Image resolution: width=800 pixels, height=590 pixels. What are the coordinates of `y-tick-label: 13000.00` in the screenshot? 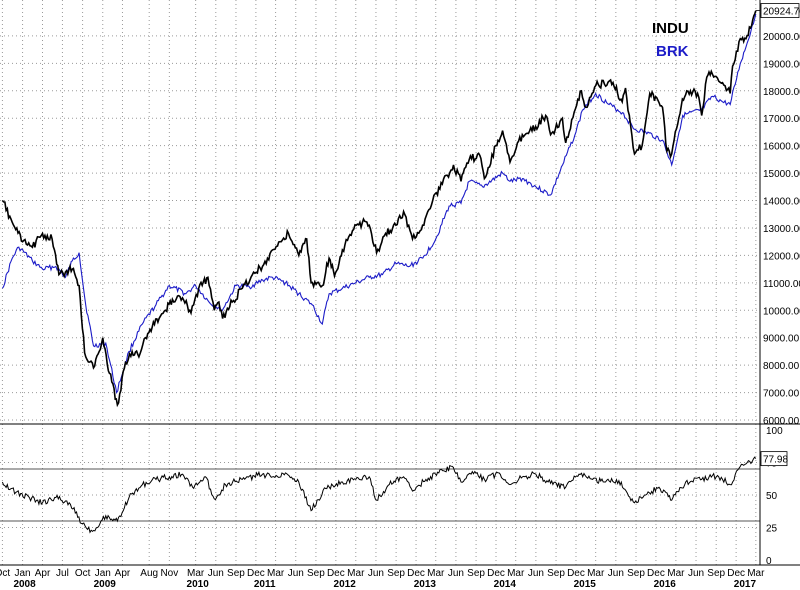 It's located at (781, 229).